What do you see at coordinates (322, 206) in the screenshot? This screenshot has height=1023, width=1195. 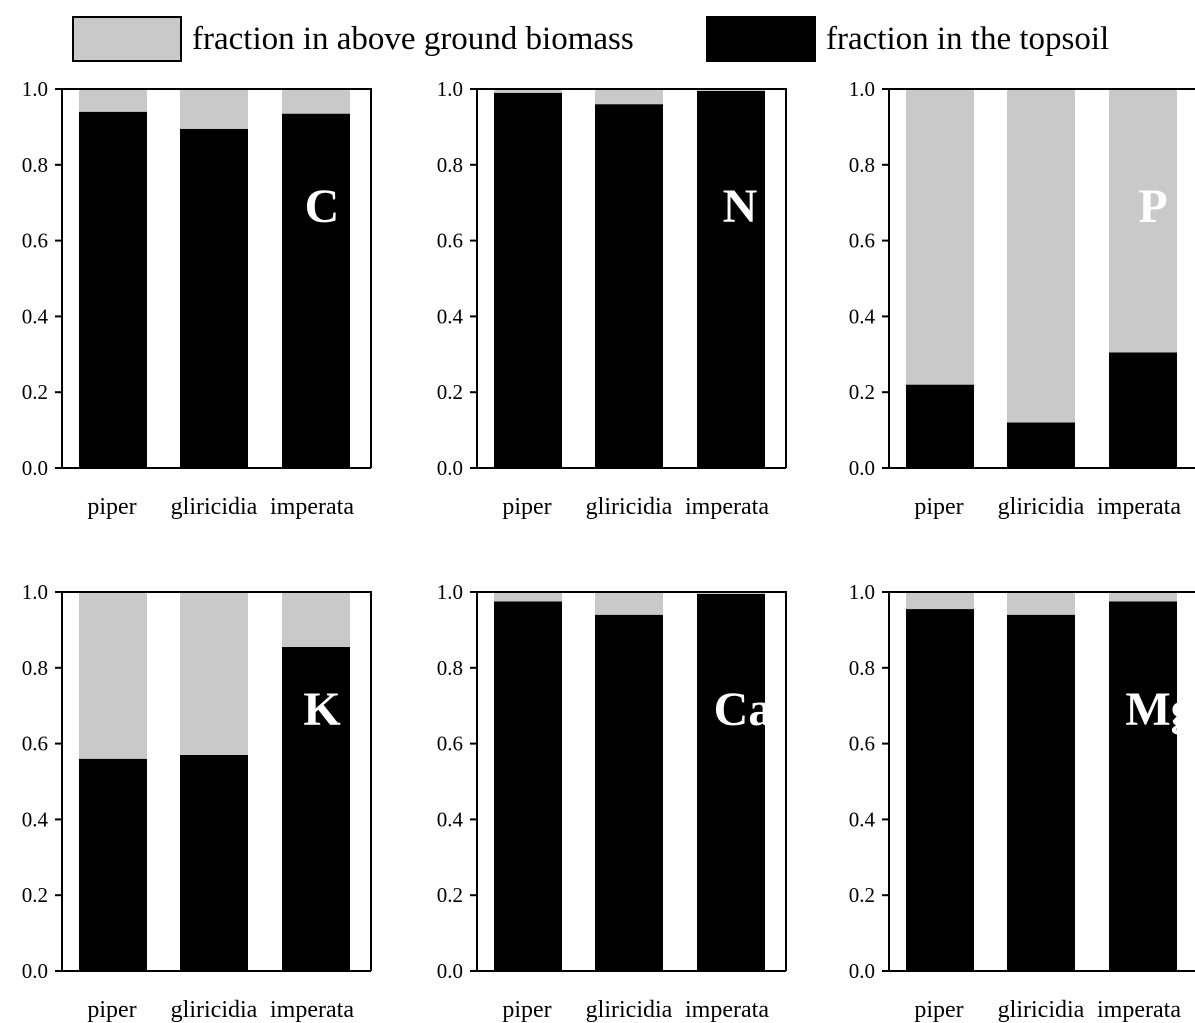 I see `panel-label-c: C` at bounding box center [322, 206].